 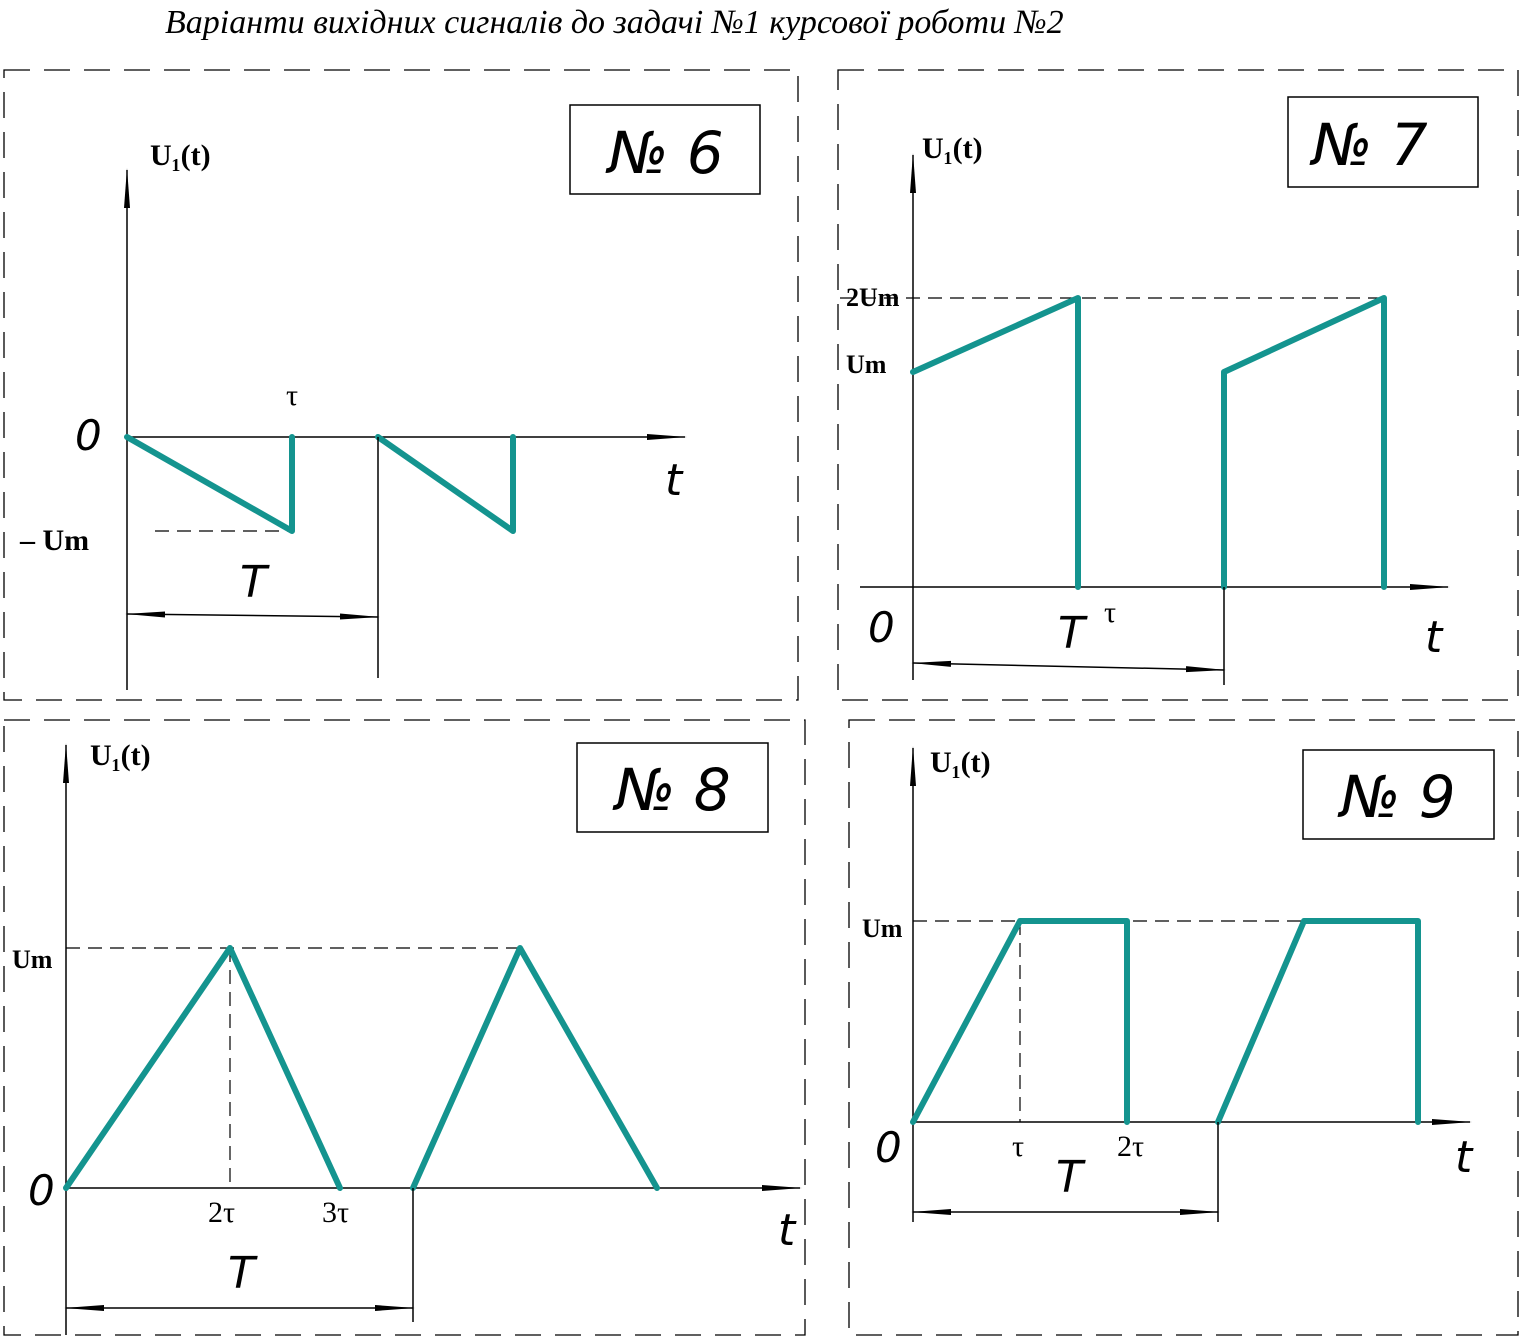 I want to click on variant-number: № 7, so click(x=1368, y=145).